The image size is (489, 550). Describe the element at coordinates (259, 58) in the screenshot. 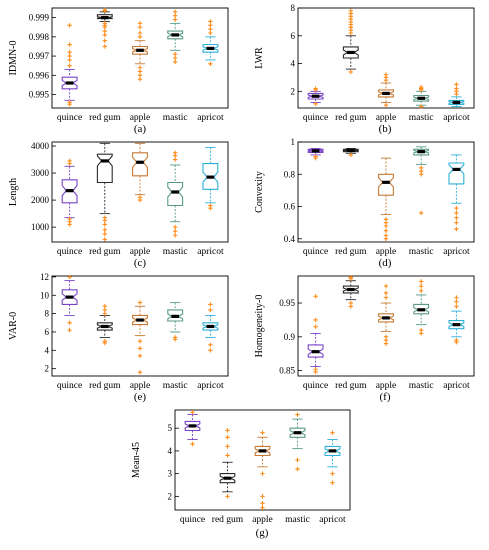

I see `y-axis-label: LWR` at that location.